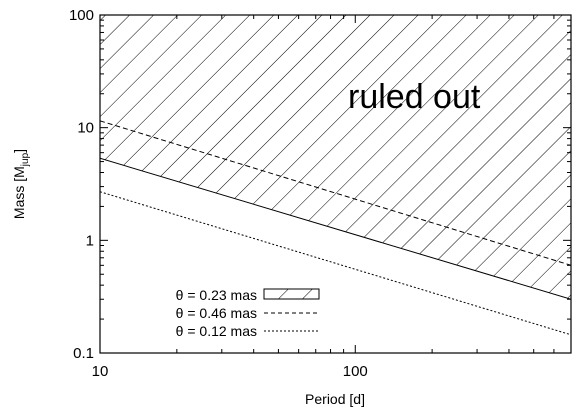 The image size is (572, 410). I want to click on y-axis-label-sub: jup, so click(25, 159).